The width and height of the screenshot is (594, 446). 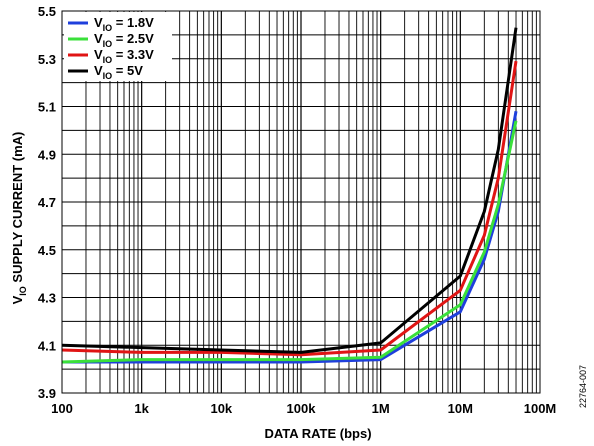 What do you see at coordinates (221, 408) in the screenshot?
I see `x-tick-label: 10k` at bounding box center [221, 408].